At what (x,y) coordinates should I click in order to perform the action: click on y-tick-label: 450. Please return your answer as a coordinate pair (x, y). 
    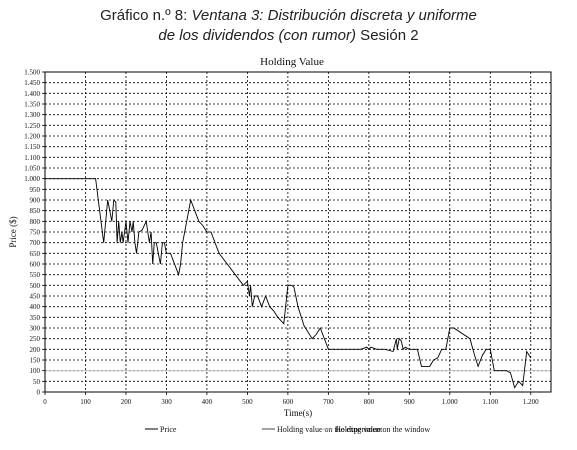
    Looking at the image, I should click on (35, 297).